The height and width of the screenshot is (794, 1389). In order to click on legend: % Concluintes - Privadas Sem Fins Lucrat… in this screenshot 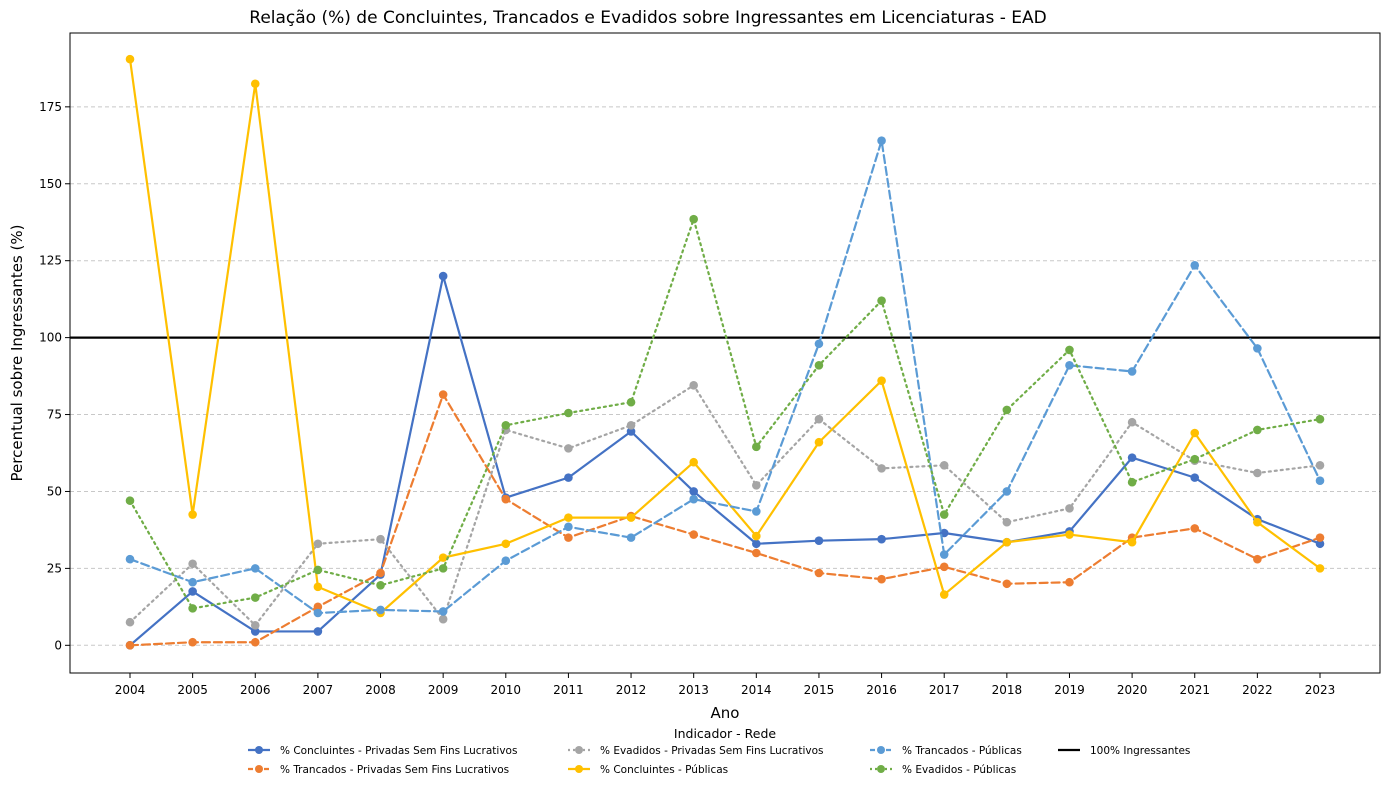, I will do `click(719, 760)`.